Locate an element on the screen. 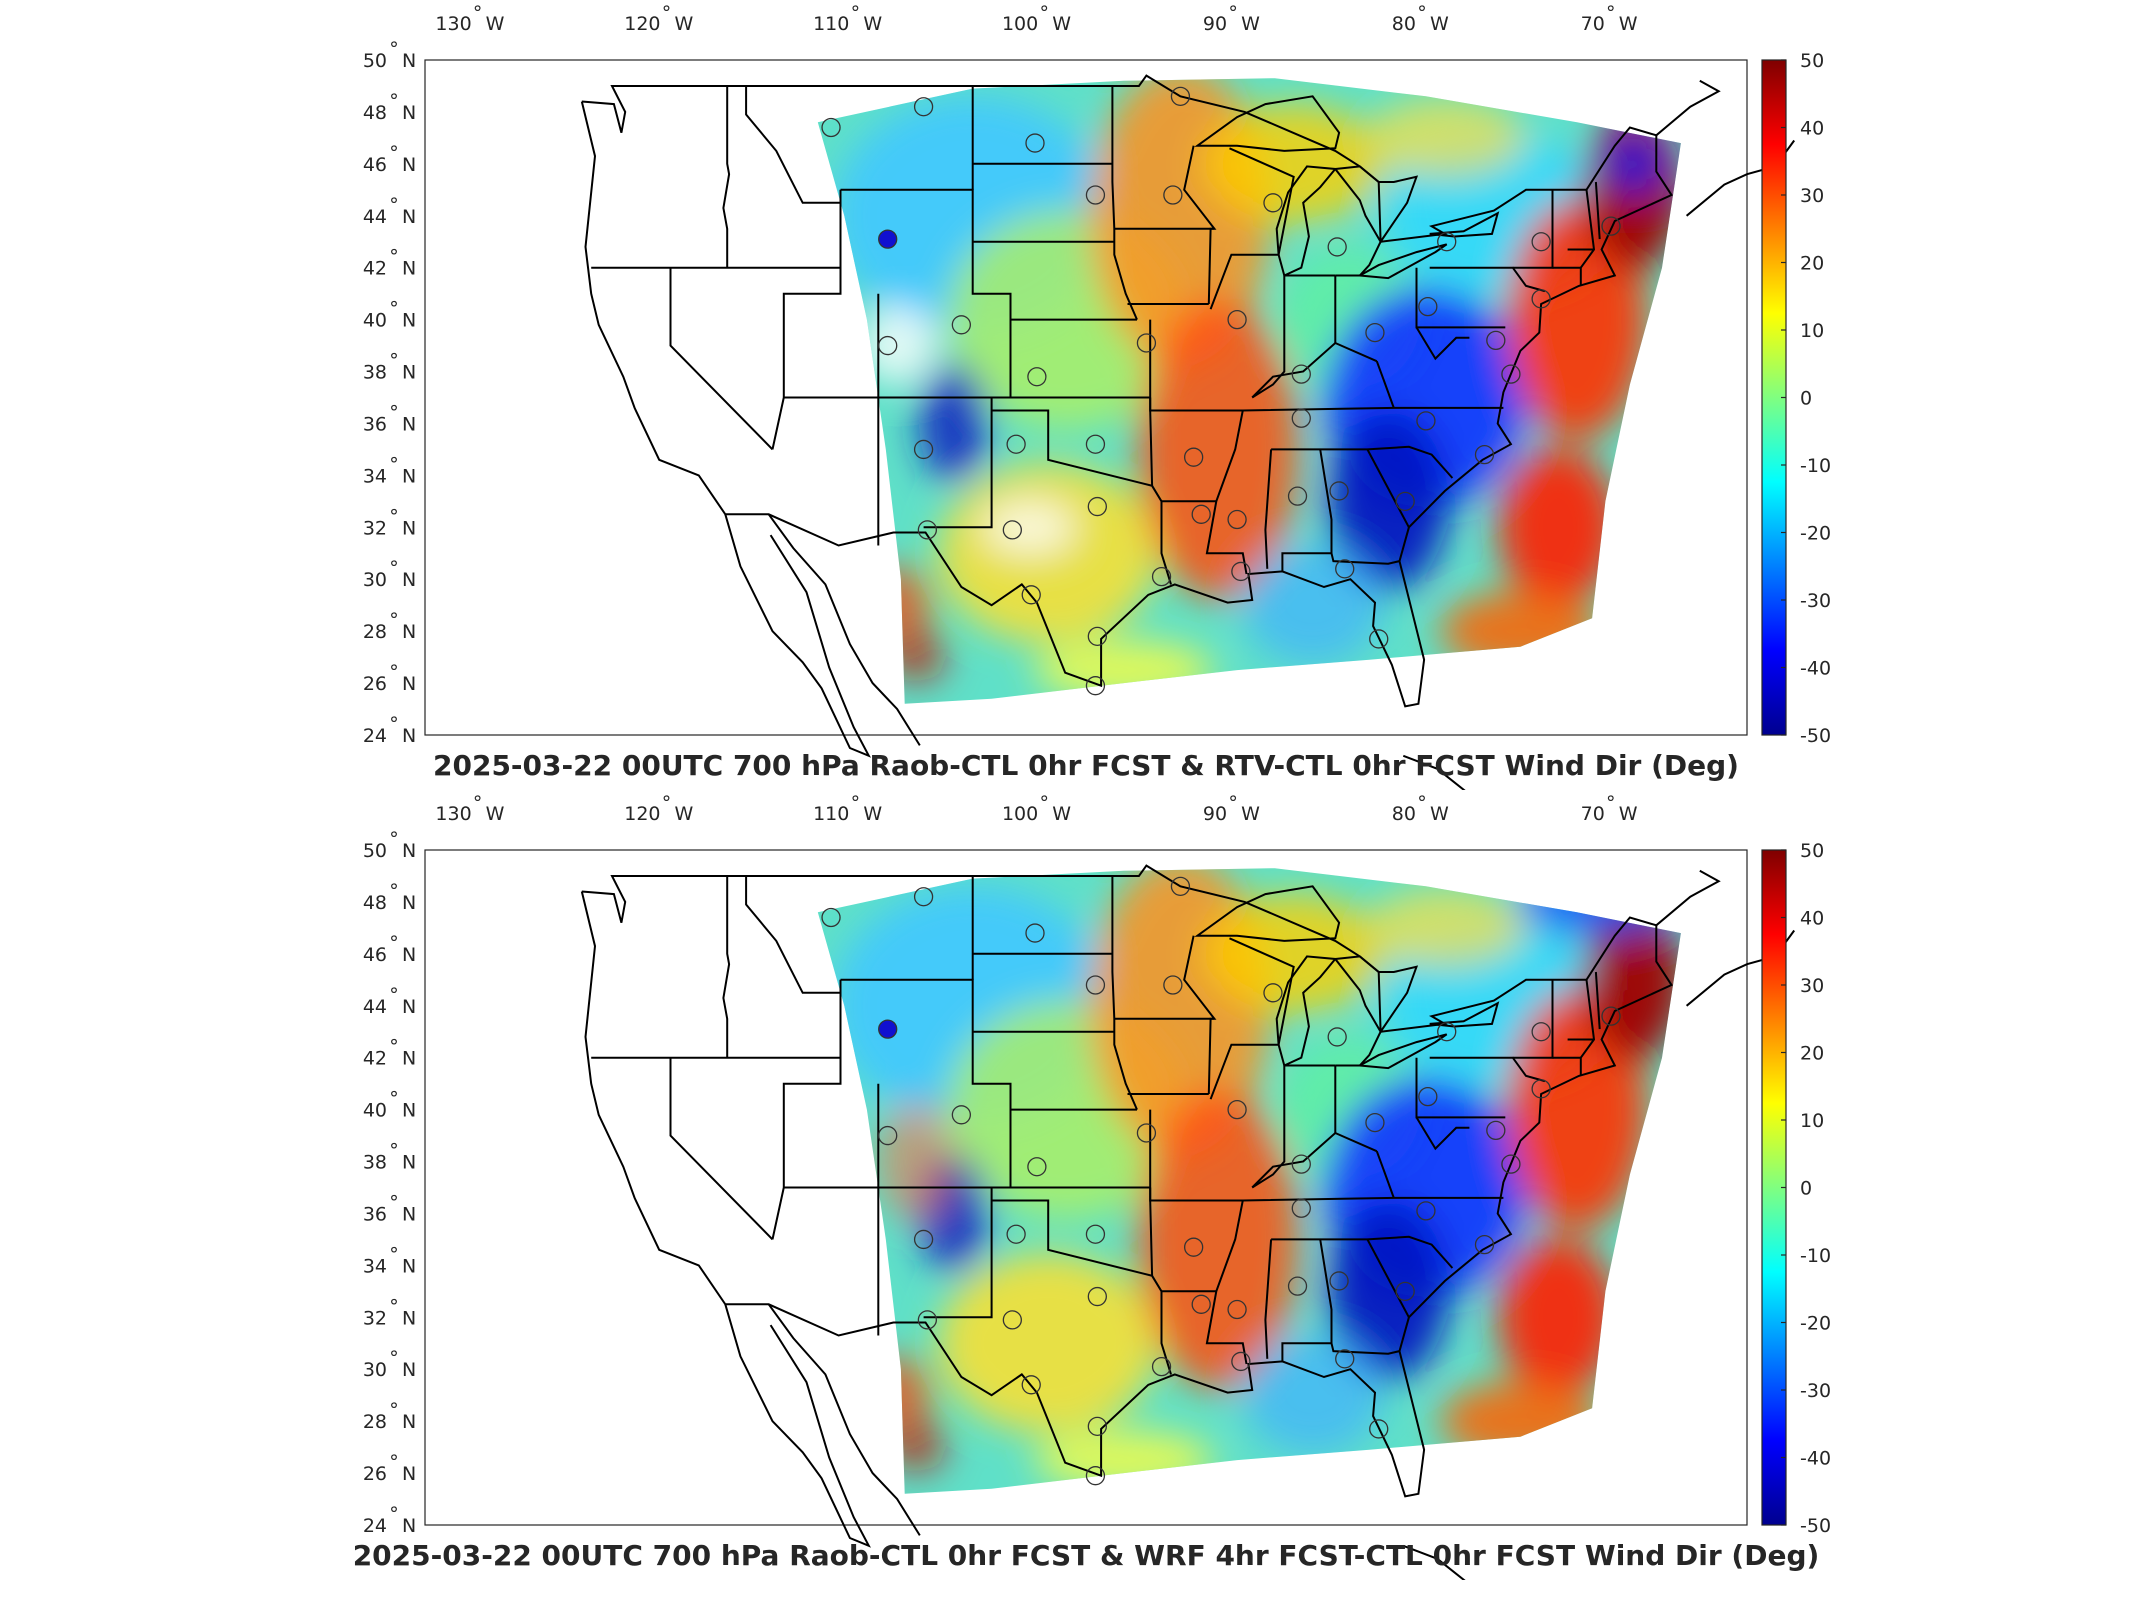 The height and width of the screenshot is (1600, 2133). lon-label: 130 is located at coordinates (453, 814).